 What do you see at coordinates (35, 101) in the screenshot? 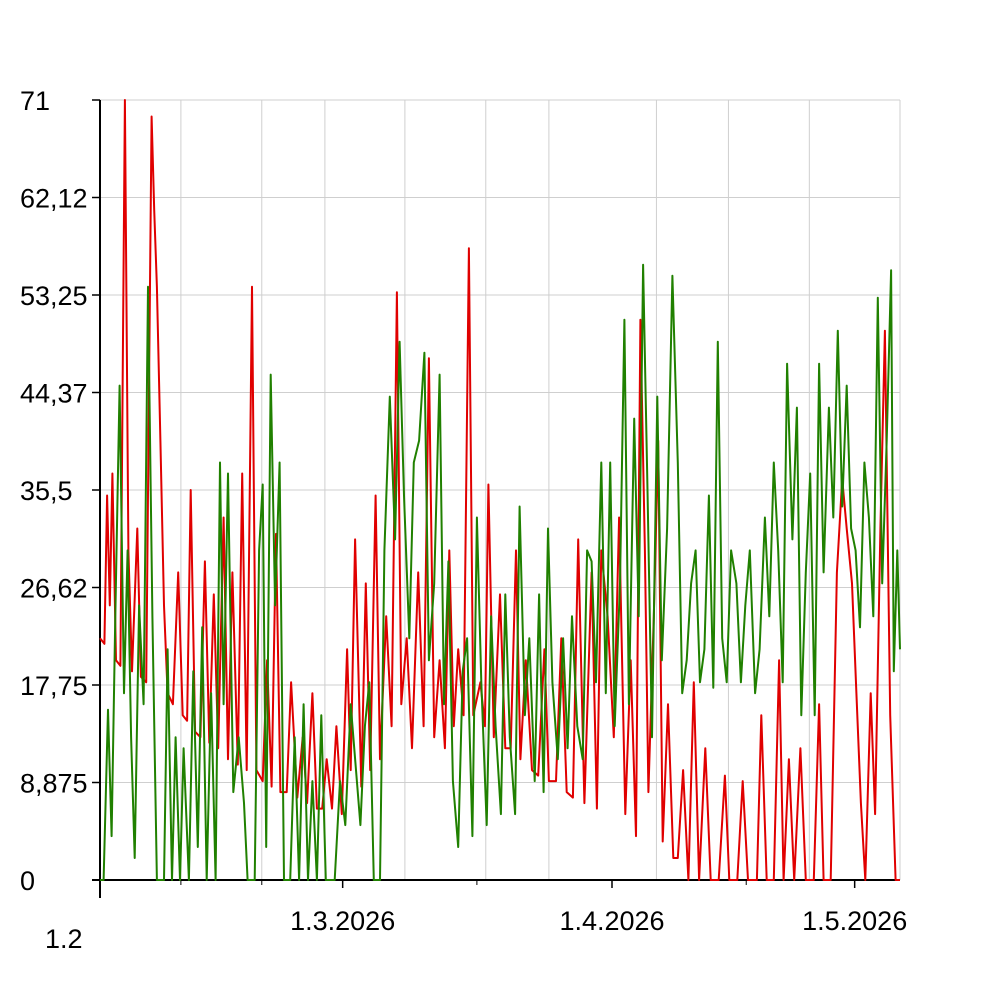
I see `y-tick-label: 71` at bounding box center [35, 101].